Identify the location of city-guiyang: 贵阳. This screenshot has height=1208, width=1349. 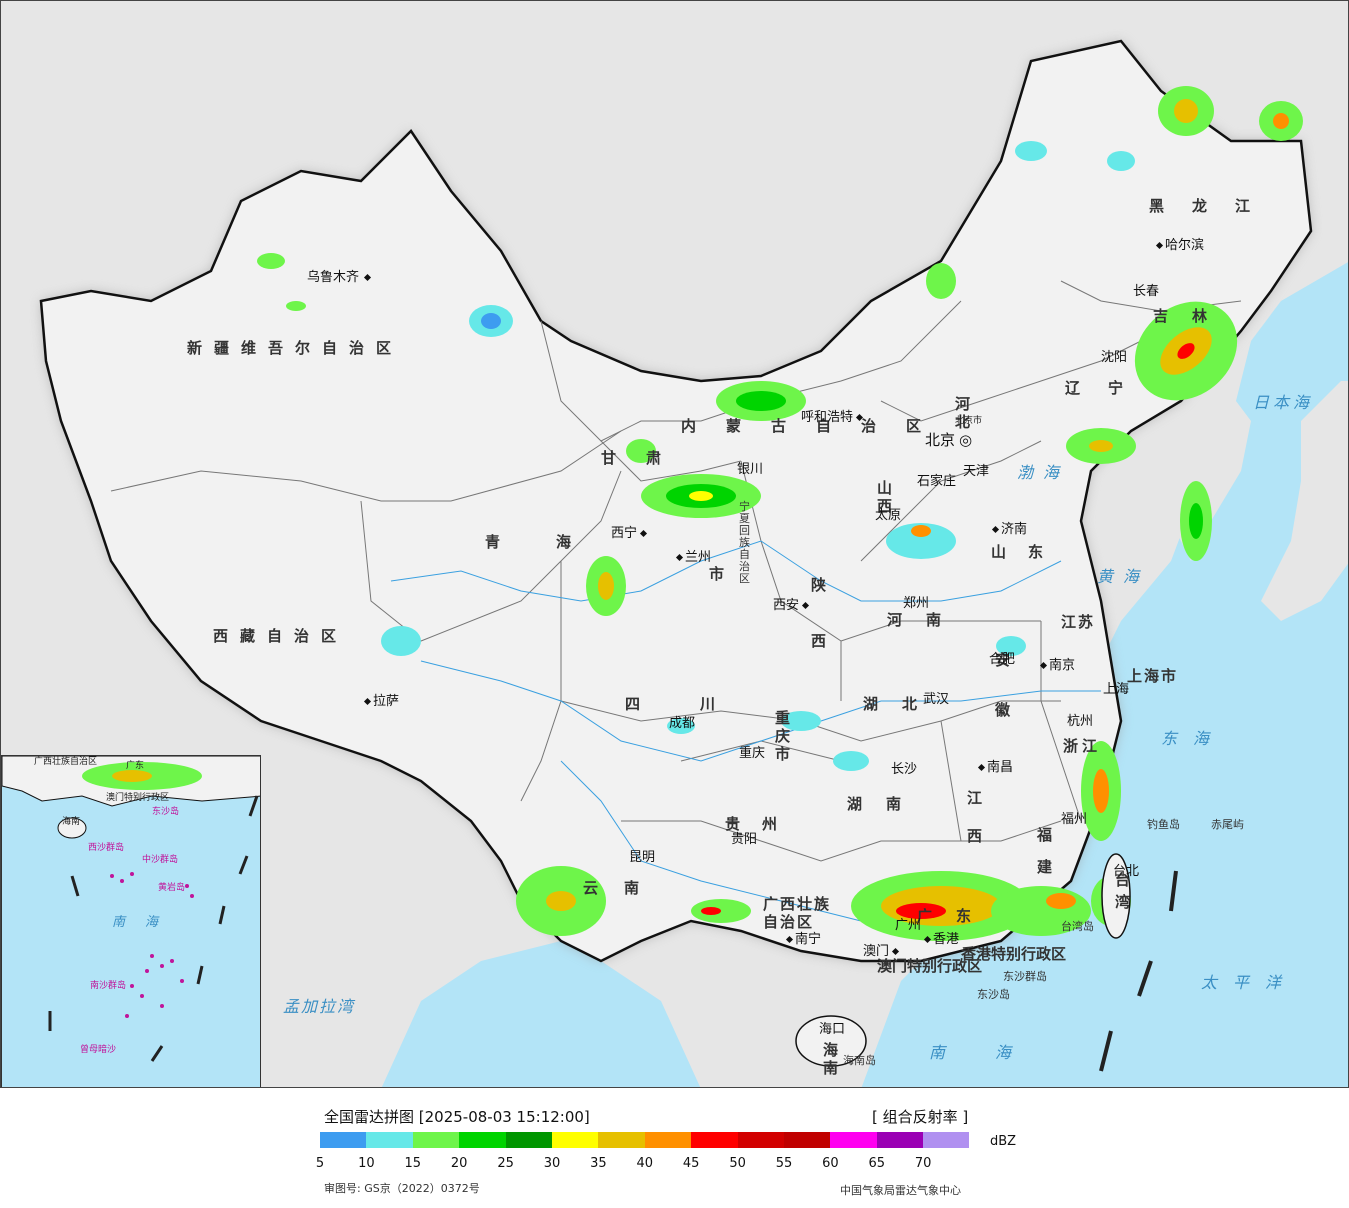
(744, 839).